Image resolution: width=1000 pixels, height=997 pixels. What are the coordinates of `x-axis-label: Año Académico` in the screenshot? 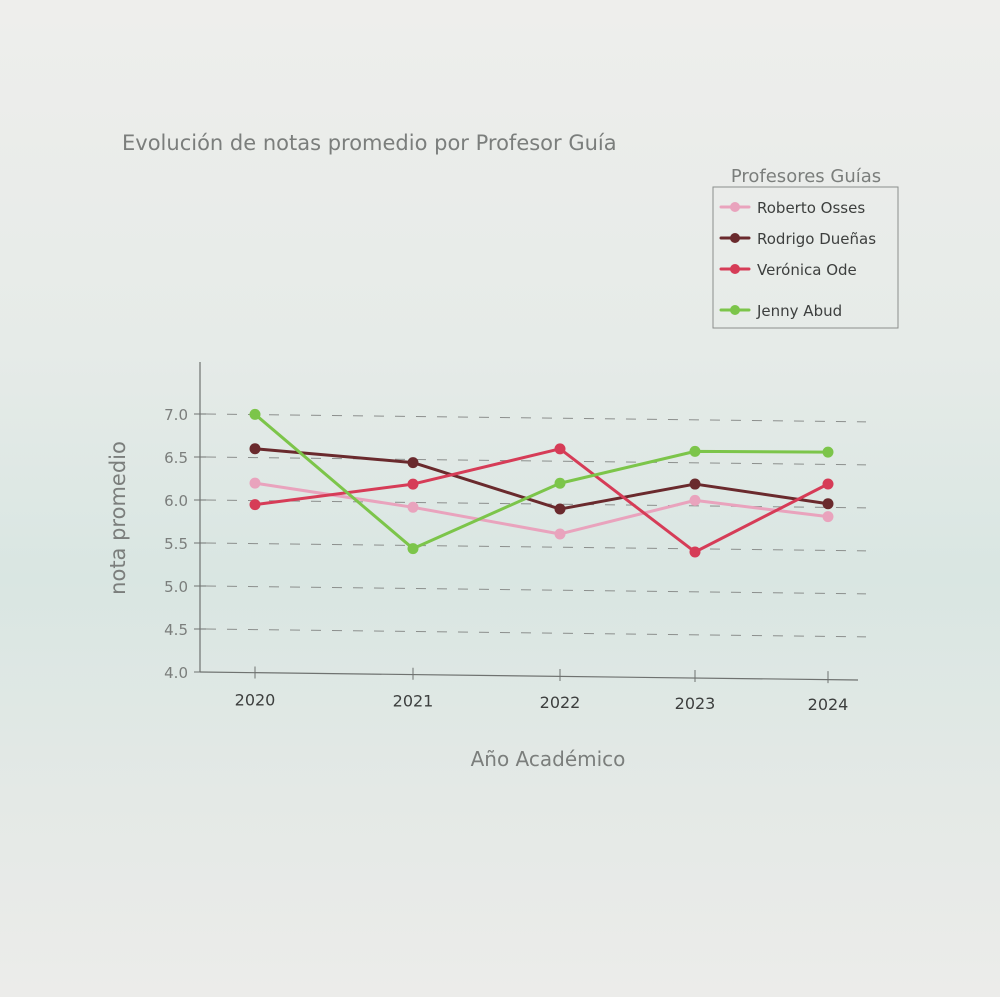 It's located at (548, 759).